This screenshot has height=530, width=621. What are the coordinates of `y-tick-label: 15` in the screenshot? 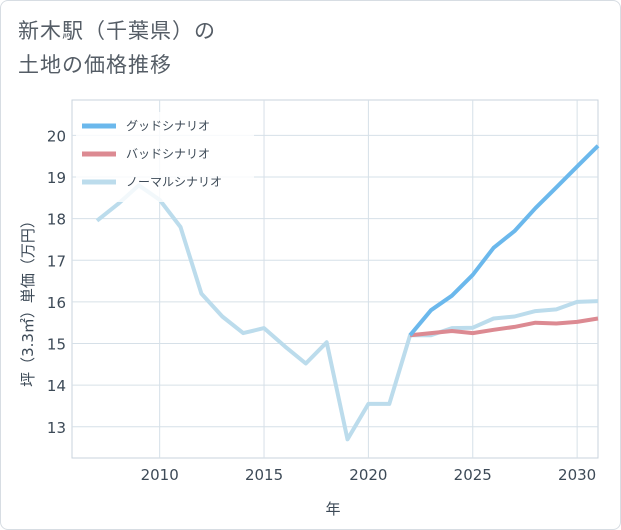 It's located at (56, 345).